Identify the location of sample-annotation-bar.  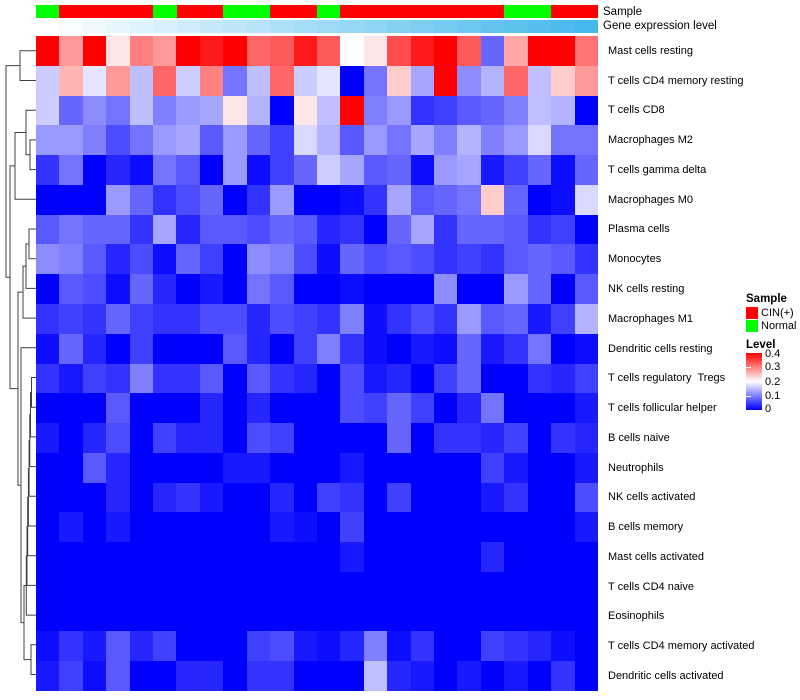
(317, 11).